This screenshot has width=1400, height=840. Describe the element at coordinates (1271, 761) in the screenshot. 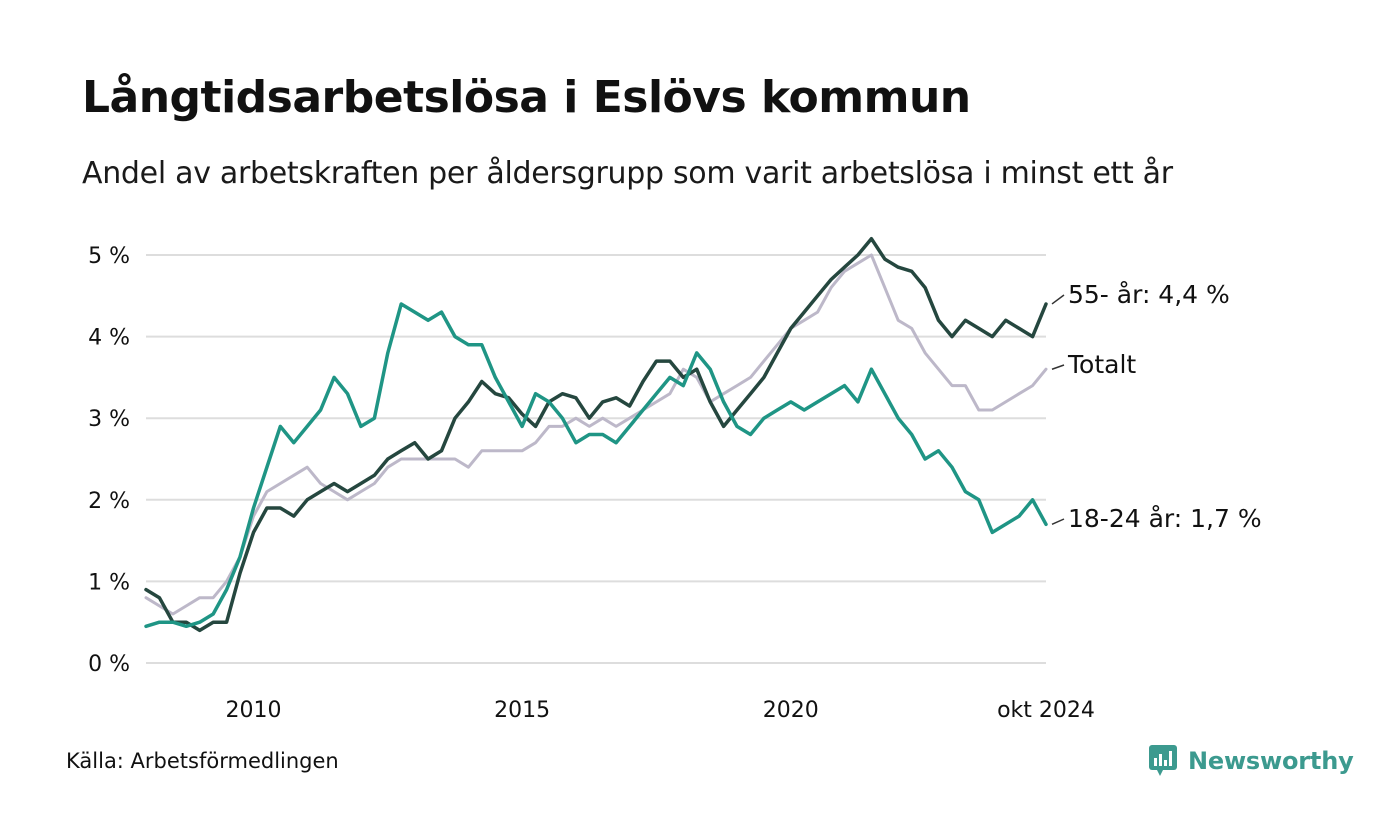

I see `brand-name: Newsworthy` at that location.